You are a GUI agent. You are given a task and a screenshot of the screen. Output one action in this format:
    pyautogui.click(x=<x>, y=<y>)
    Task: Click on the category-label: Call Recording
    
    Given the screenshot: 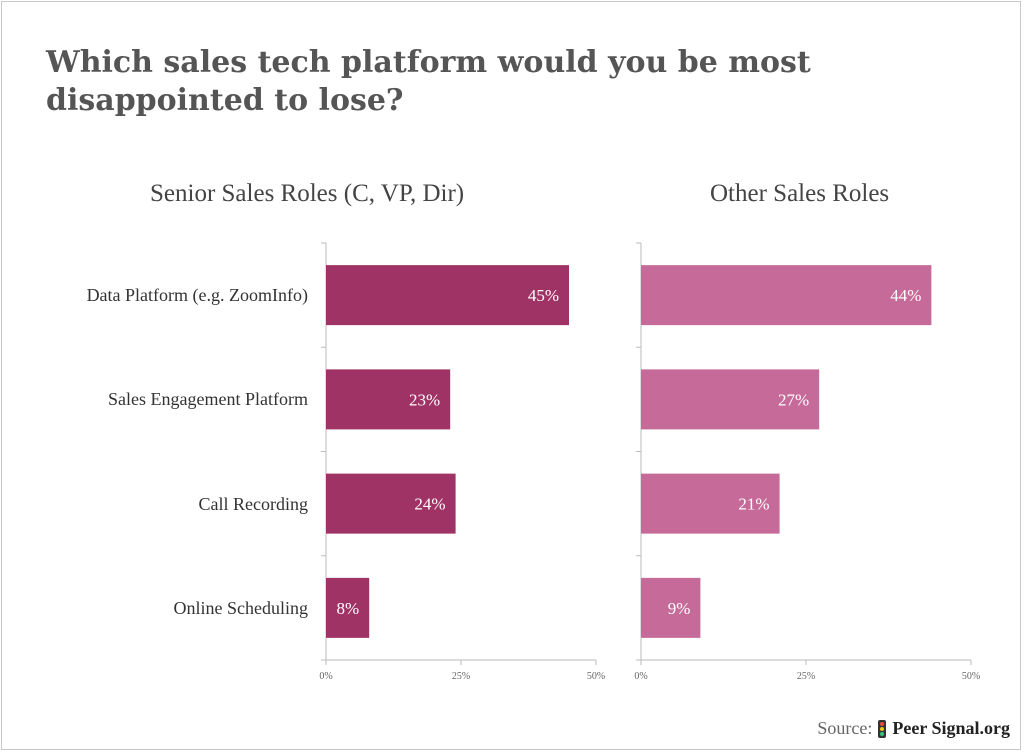 What is the action you would take?
    pyautogui.click(x=253, y=504)
    